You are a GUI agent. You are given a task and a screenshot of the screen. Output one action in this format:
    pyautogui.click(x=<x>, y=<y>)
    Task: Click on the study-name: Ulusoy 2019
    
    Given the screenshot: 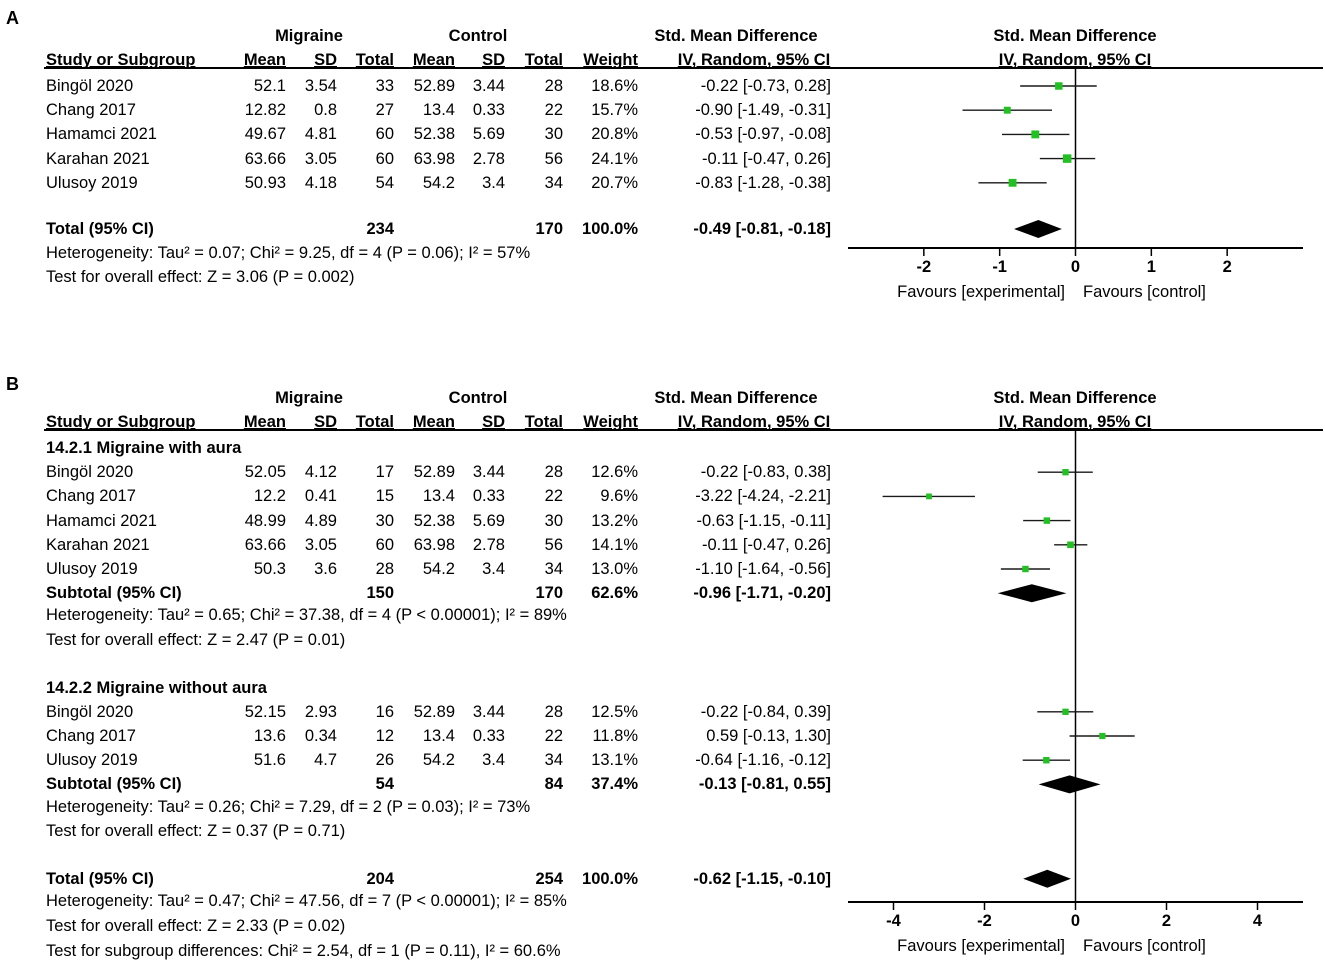 What is the action you would take?
    pyautogui.click(x=92, y=760)
    